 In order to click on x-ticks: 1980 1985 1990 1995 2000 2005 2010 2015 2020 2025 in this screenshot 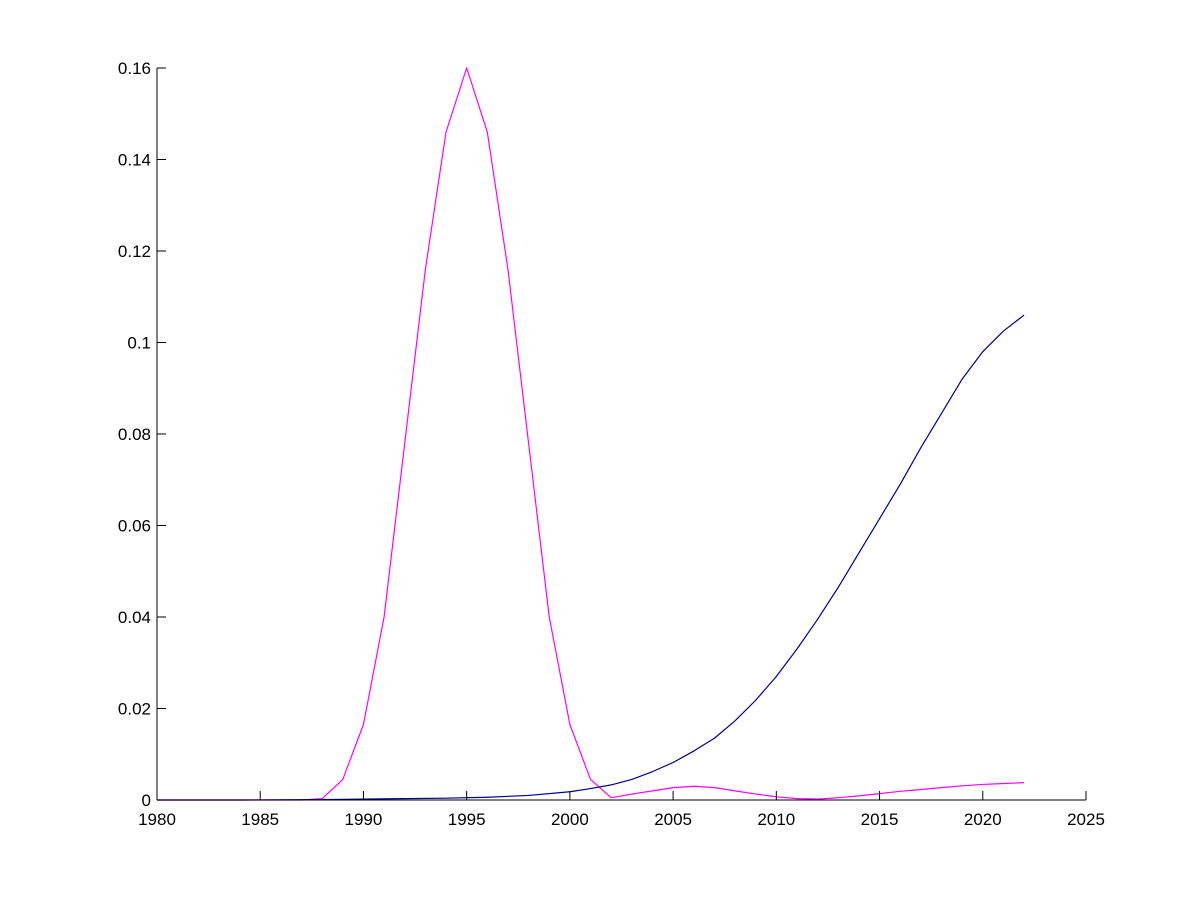, I will do `click(621, 810)`.